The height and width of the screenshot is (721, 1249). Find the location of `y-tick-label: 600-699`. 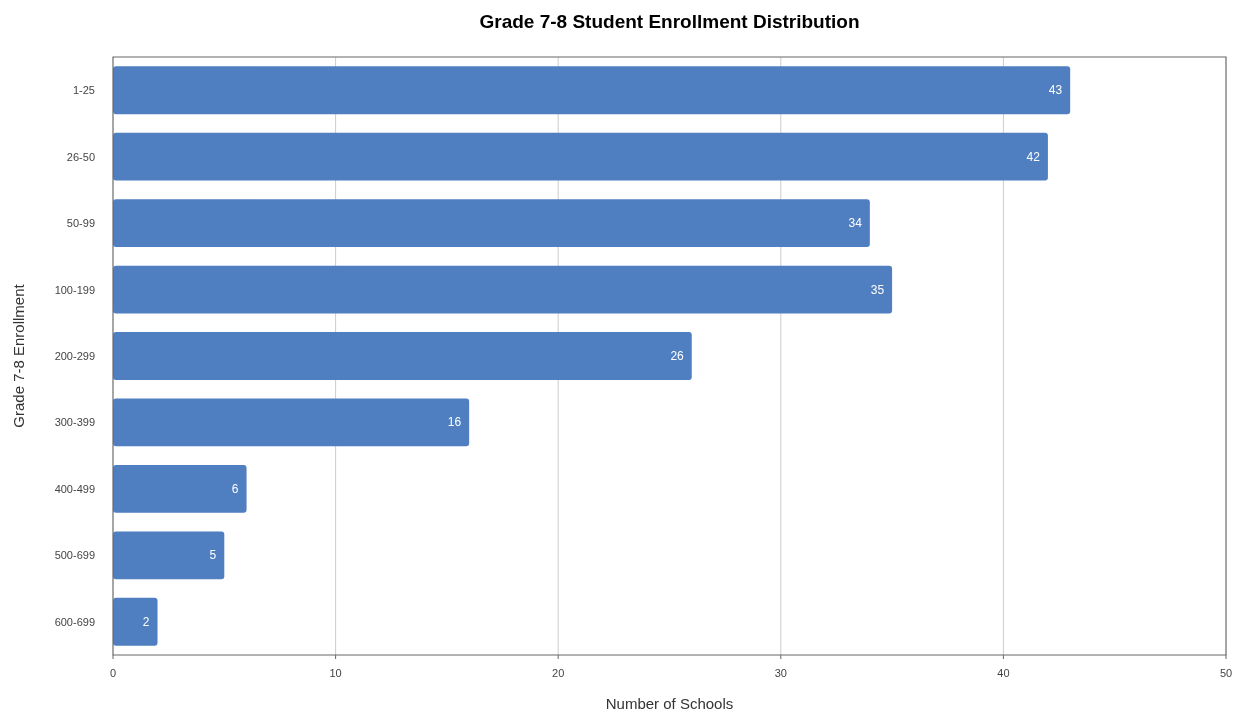

y-tick-label: 600-699 is located at coordinates (74, 621).